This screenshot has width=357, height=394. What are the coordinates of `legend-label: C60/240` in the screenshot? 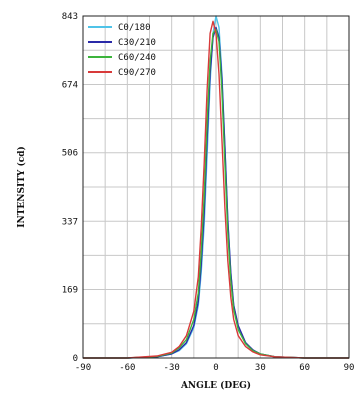 It's located at (137, 58).